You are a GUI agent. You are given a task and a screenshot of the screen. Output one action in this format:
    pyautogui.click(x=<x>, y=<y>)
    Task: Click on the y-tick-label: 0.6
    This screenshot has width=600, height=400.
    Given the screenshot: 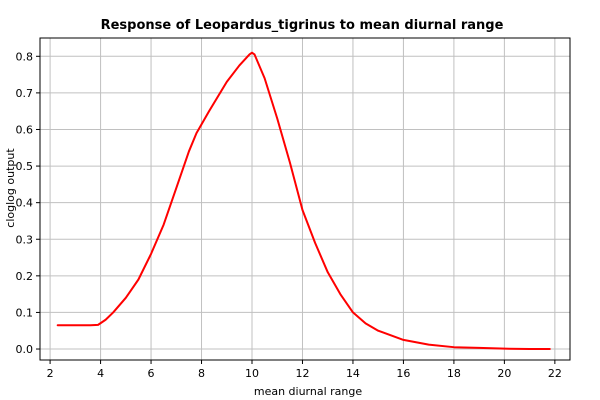 What is the action you would take?
    pyautogui.click(x=25, y=129)
    